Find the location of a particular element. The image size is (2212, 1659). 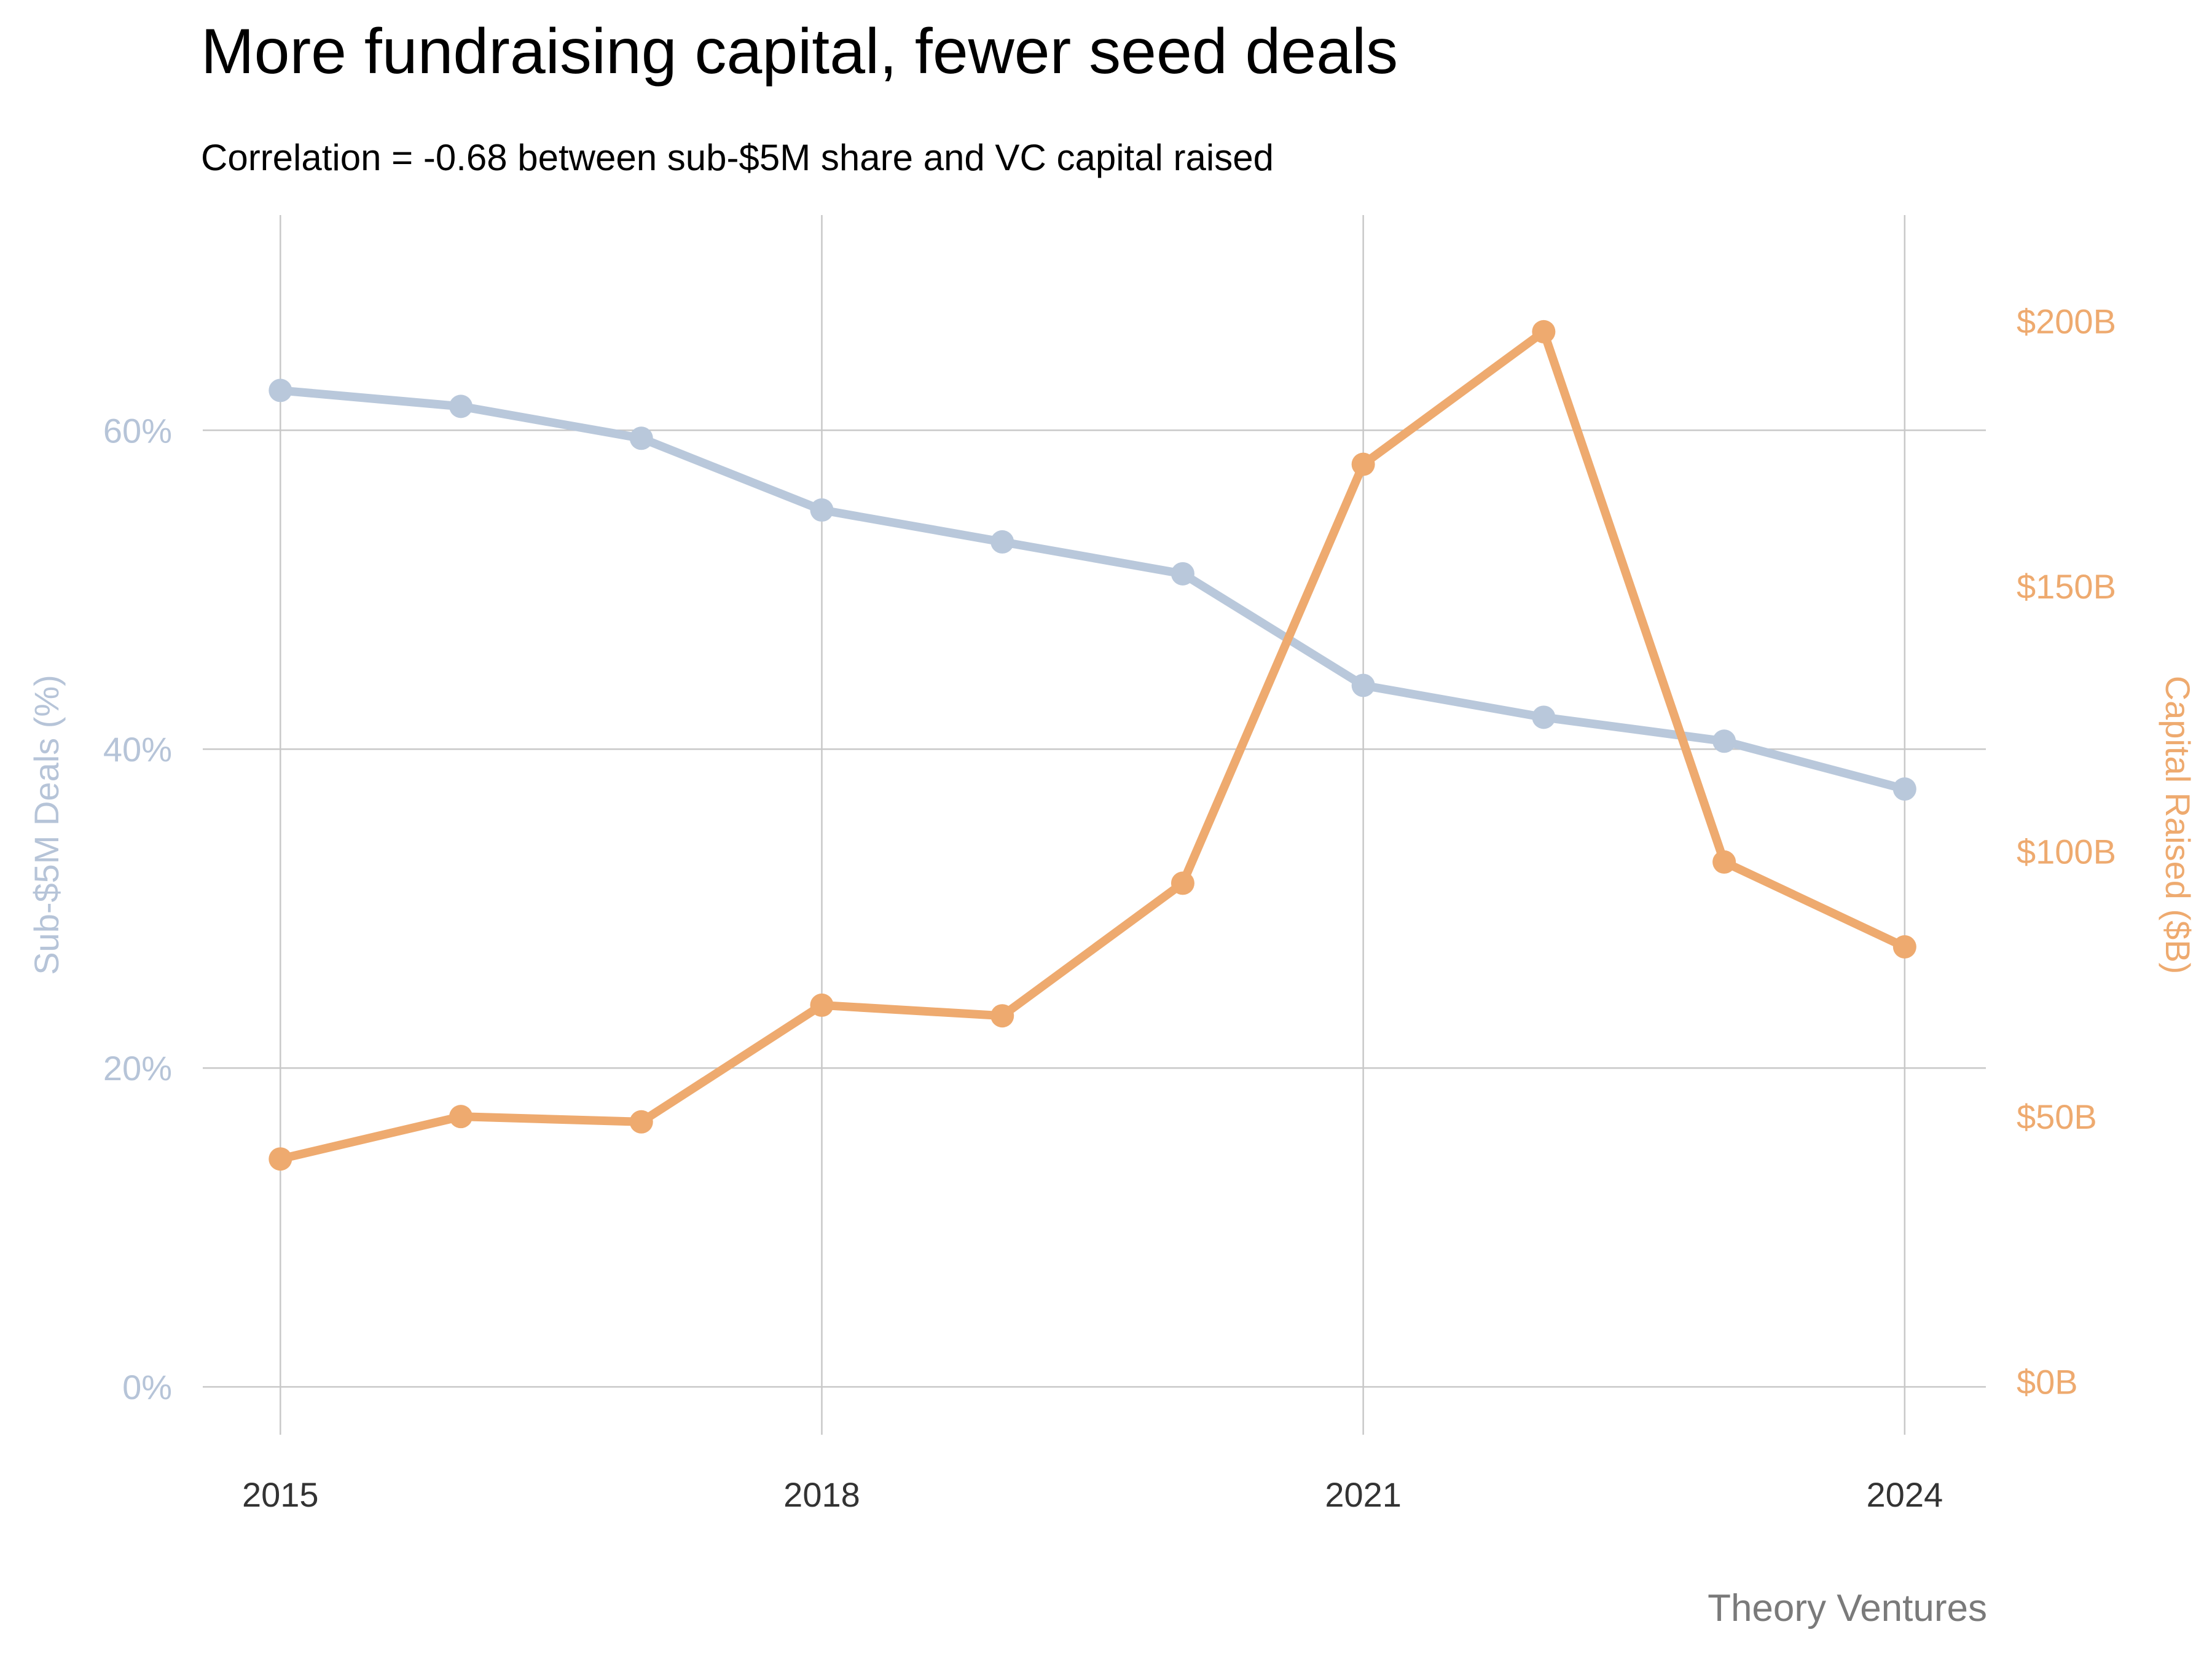

left-tick-label: 40% is located at coordinates (137, 749).